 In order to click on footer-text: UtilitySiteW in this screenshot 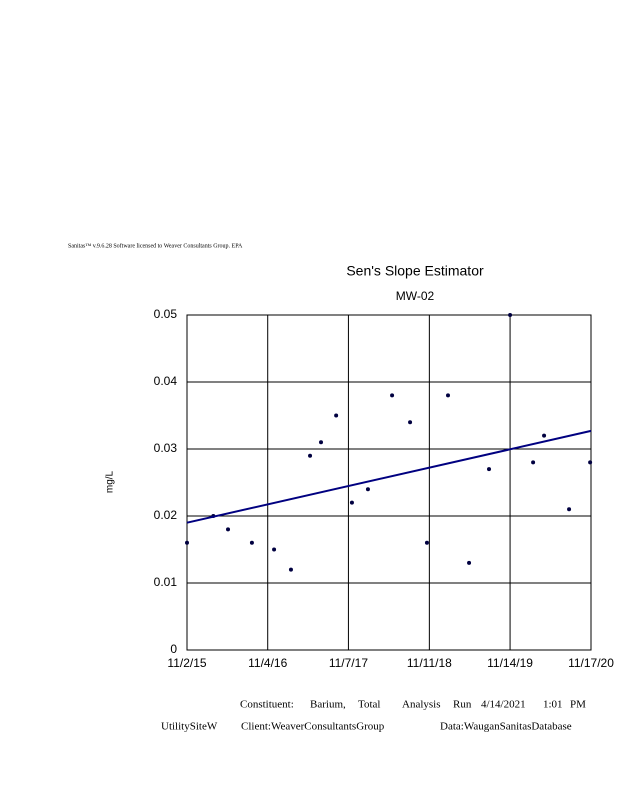, I will do `click(189, 727)`.